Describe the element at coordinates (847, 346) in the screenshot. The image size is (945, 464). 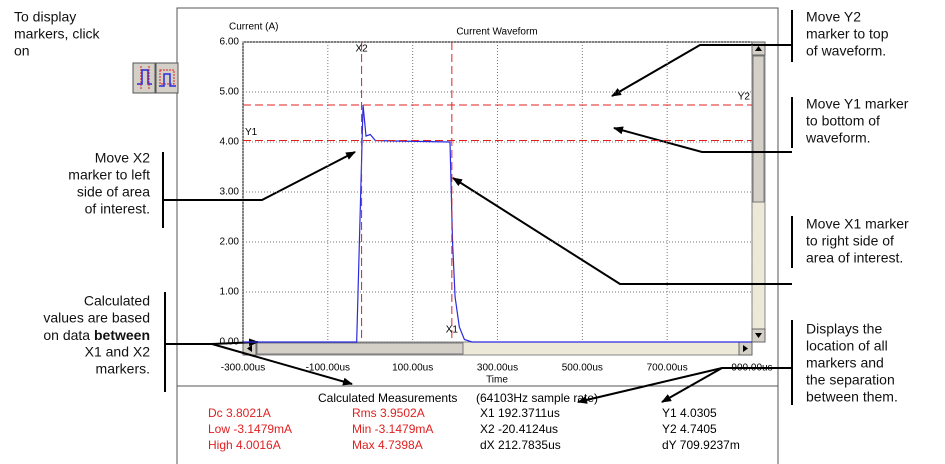
I see `annotation-text: location of all` at that location.